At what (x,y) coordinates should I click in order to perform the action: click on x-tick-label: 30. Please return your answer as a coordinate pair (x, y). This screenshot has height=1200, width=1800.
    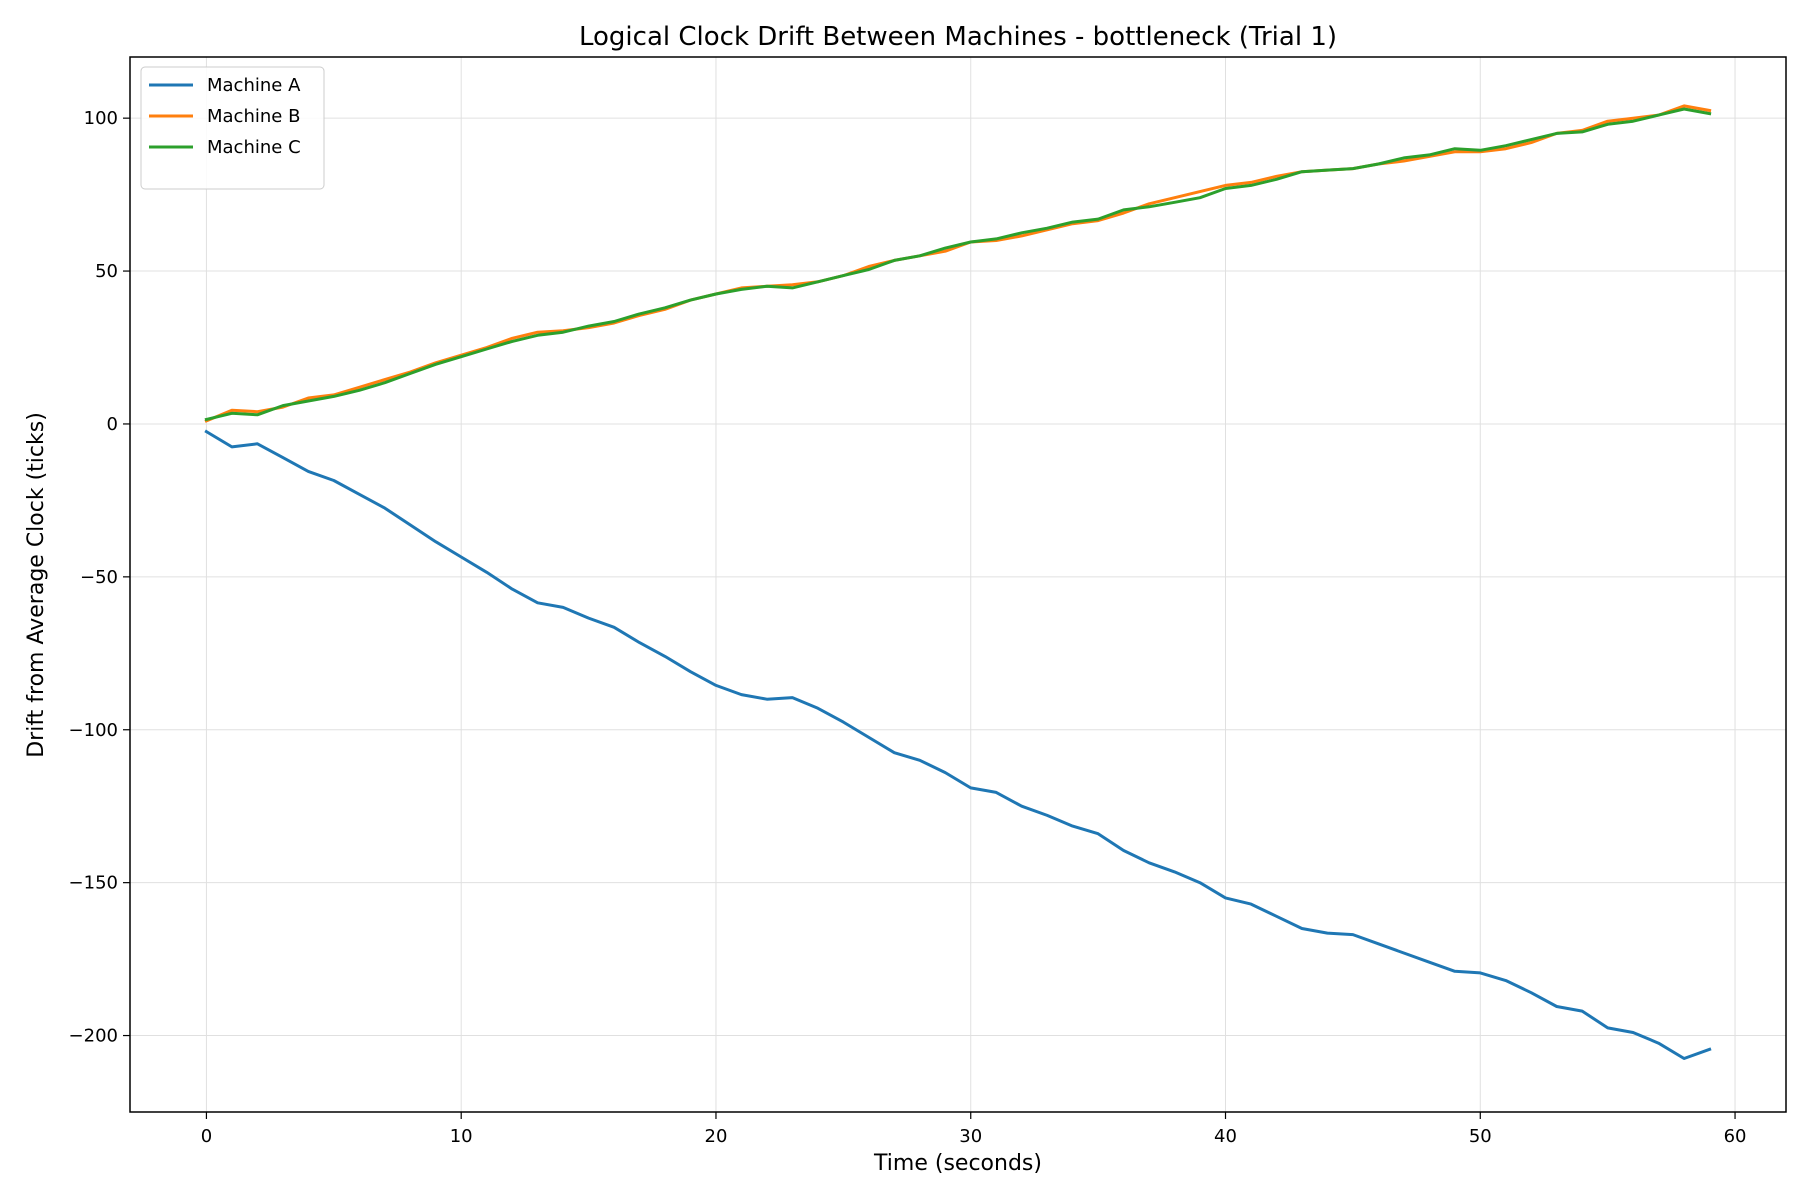
    Looking at the image, I should click on (970, 1136).